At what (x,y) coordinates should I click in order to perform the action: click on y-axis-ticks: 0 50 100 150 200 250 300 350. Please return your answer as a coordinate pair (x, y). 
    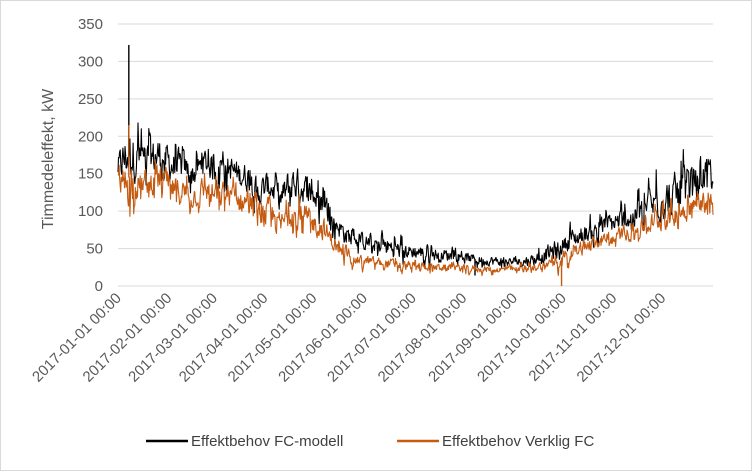
    Looking at the image, I should click on (90, 155).